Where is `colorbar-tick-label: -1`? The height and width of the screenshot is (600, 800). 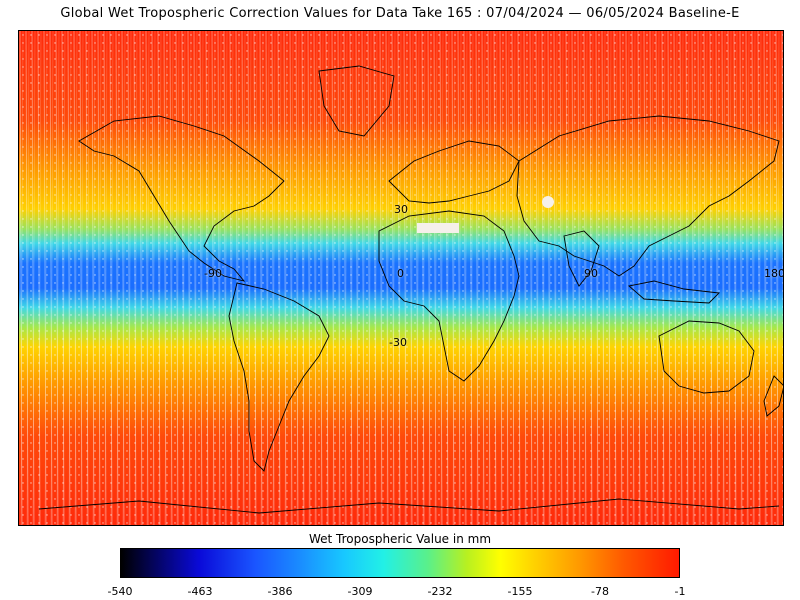 colorbar-tick-label: -1 is located at coordinates (680, 591).